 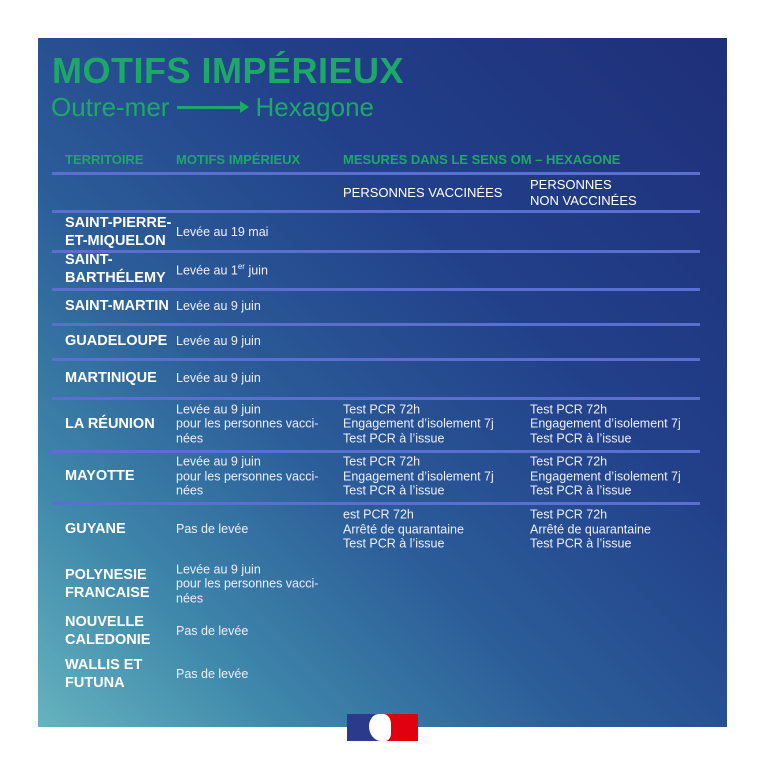 I want to click on table-row: SAINT- BARTHÉLEMY Levée au 1er juin, so click(x=382, y=269).